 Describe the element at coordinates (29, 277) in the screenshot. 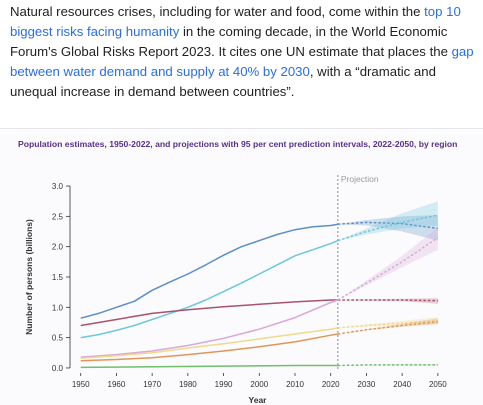

I see `y-axis-label: Number of persons (billions)` at that location.